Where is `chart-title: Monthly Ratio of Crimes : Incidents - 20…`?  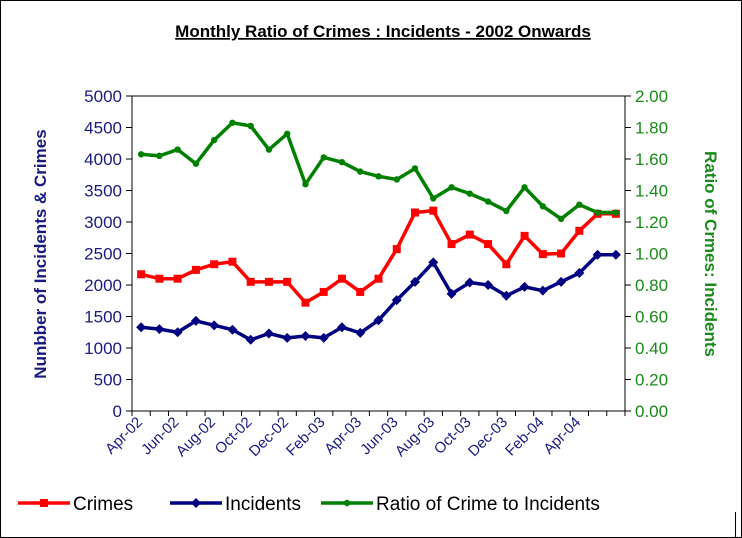 chart-title: Monthly Ratio of Crimes : Incidents - 20… is located at coordinates (383, 31).